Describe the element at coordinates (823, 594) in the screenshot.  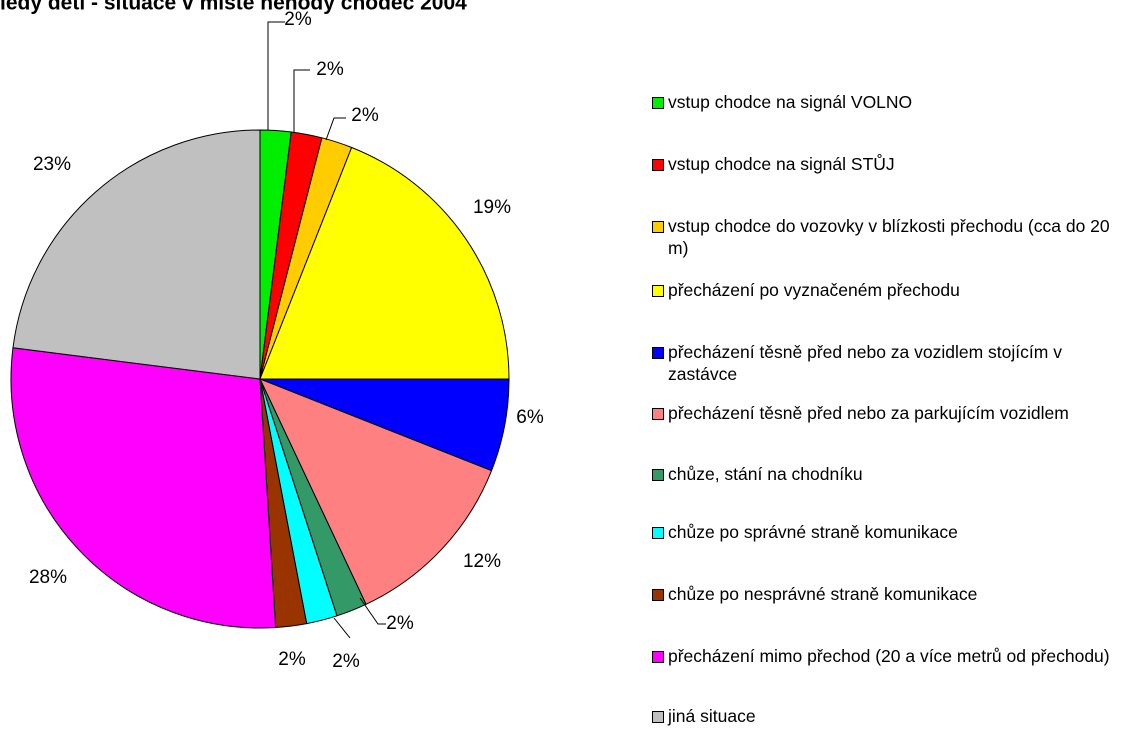
I see `legend-label: chůze po nesprávné straně komunikace` at that location.